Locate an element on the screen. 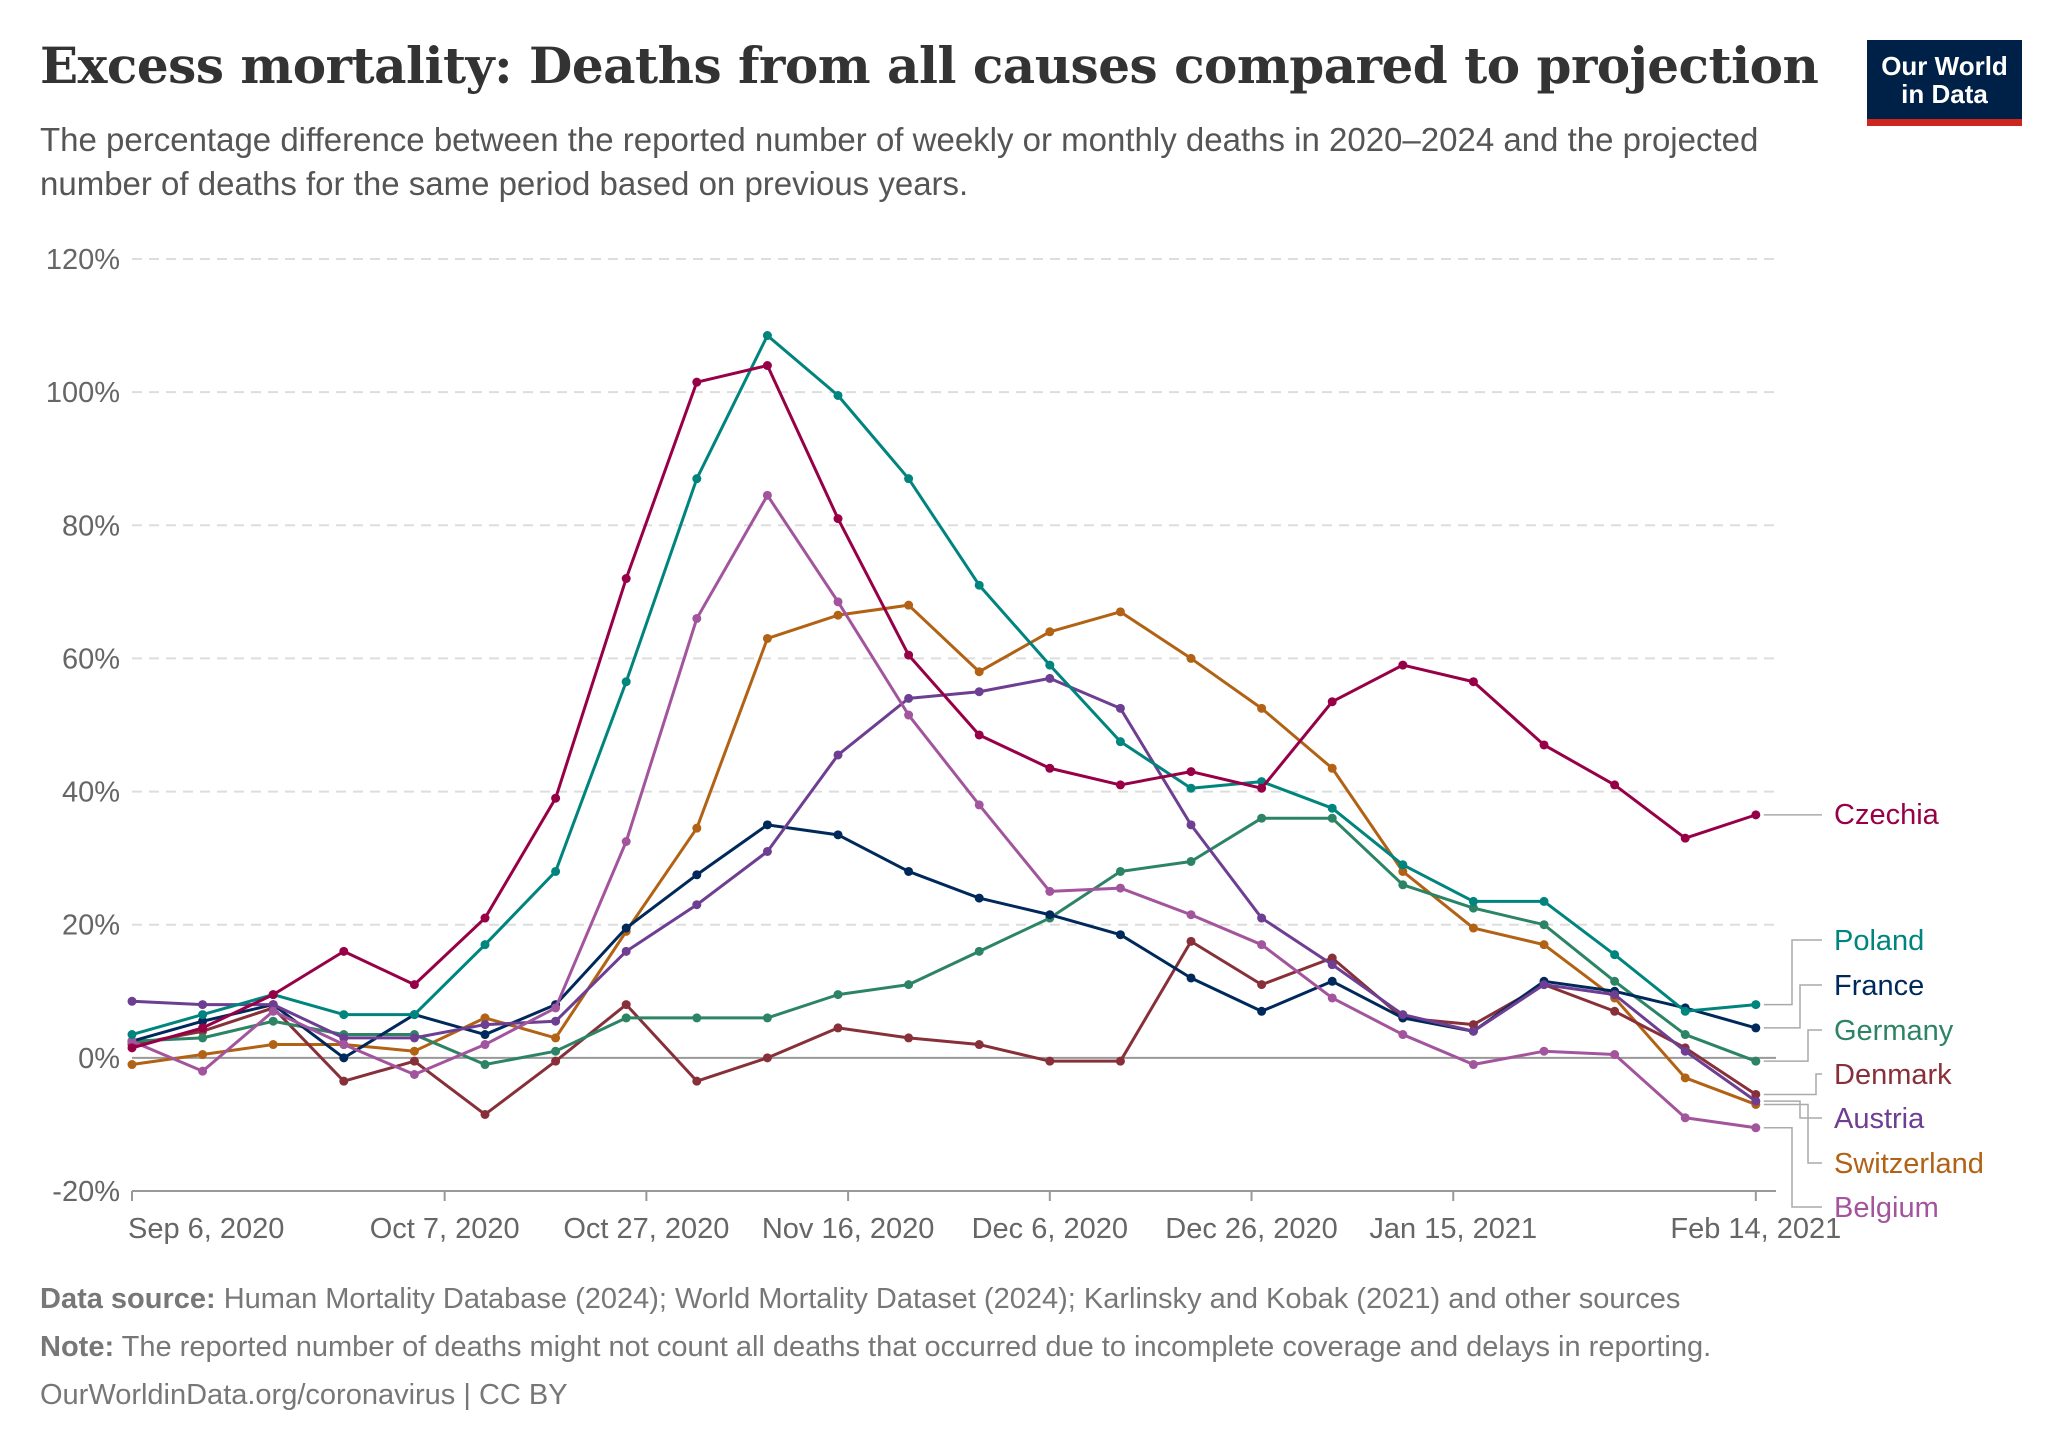 Image resolution: width=2048 pixels, height=1446 pixels. x-tick-label: Jan 15, 2021 is located at coordinates (1453, 1229).